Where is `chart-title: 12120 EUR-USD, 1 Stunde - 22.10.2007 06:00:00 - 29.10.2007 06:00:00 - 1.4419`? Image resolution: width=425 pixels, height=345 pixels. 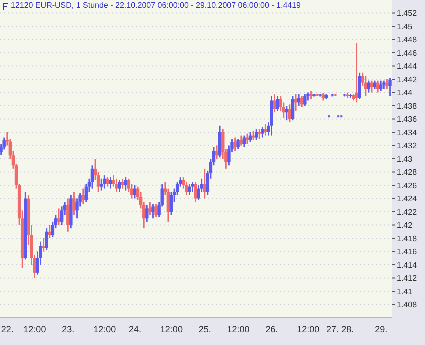
chart-title: 12120 EUR-USD, 1 Stunde - 22.10.2007 06:00:00 - 29.10.2007 06:00:00 - 1.4419 is located at coordinates (156, 5).